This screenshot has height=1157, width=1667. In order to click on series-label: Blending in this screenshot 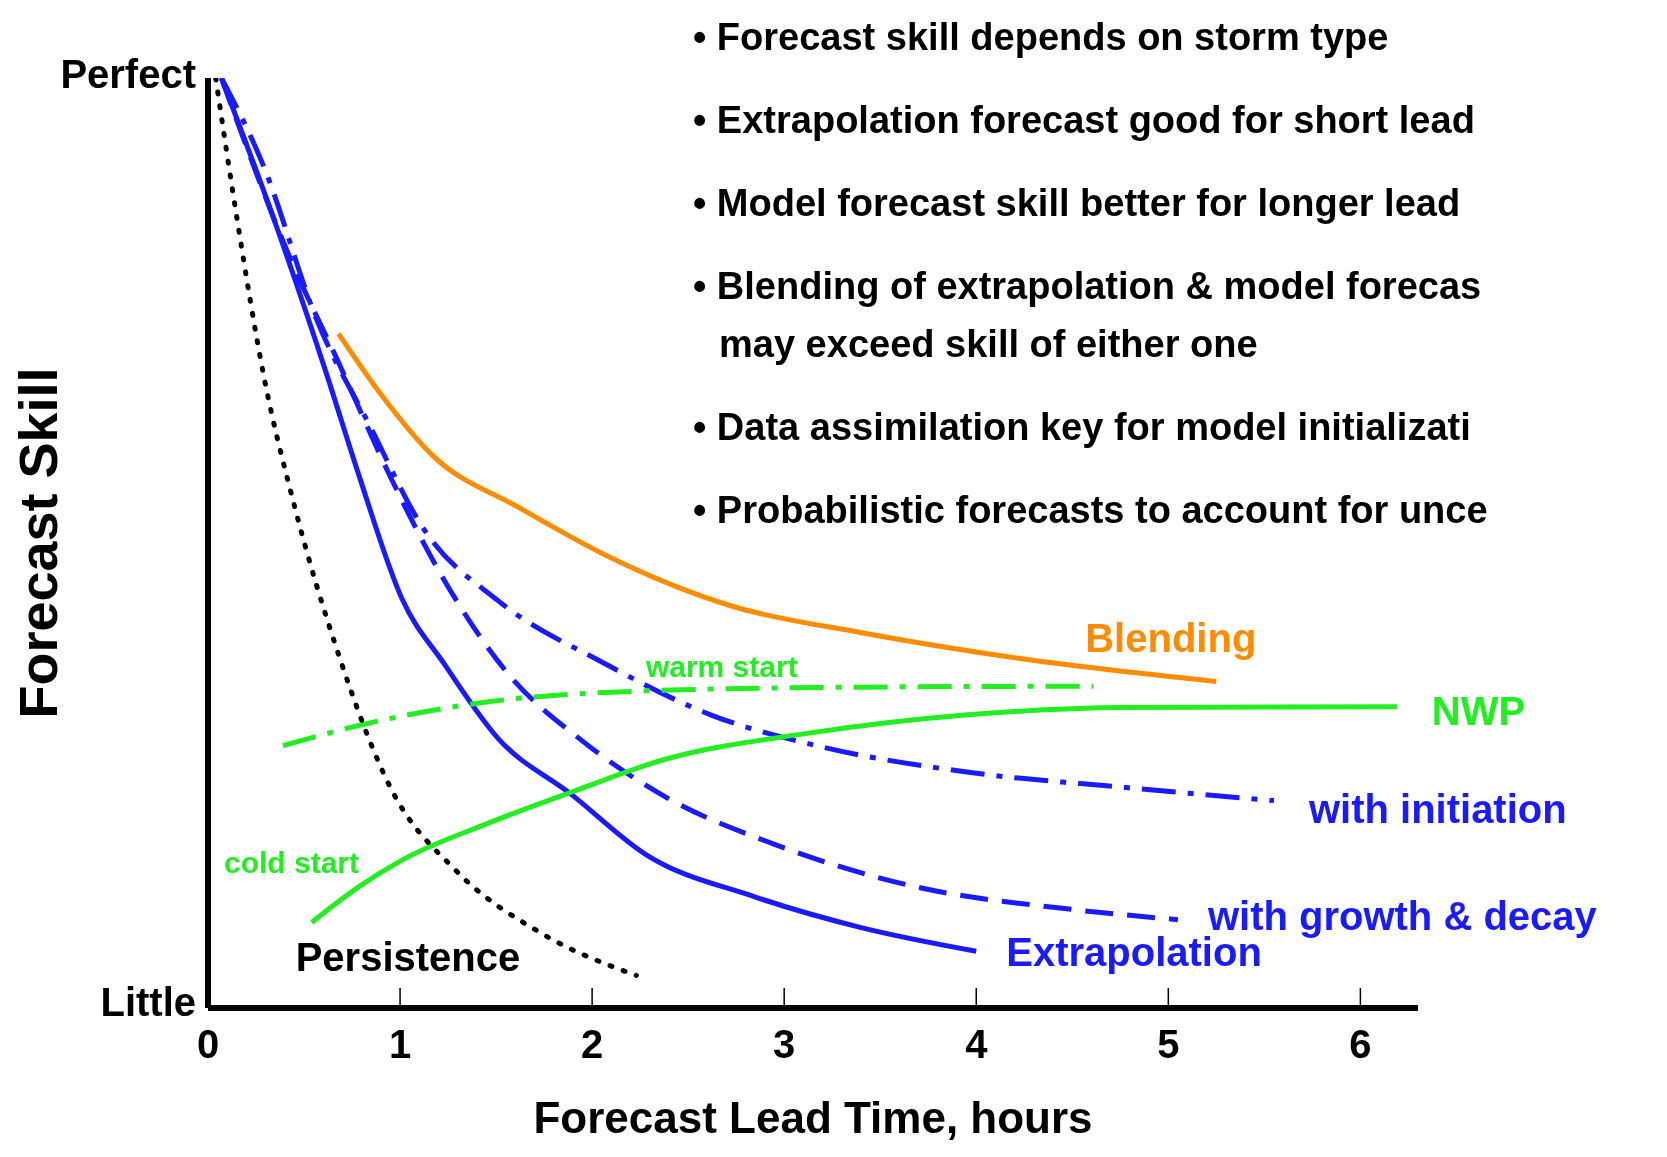, I will do `click(1171, 638)`.